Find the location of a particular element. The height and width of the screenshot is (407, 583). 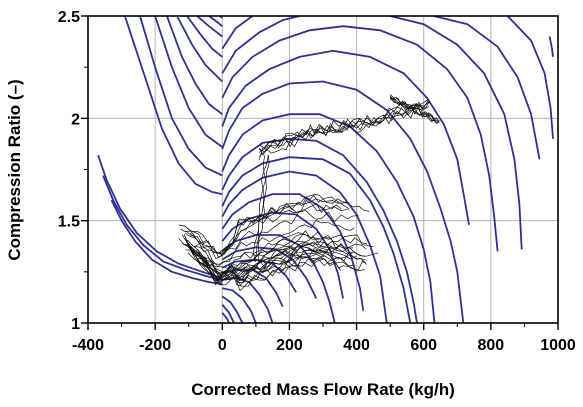

y-tick-label: 1.5 is located at coordinates (69, 222).